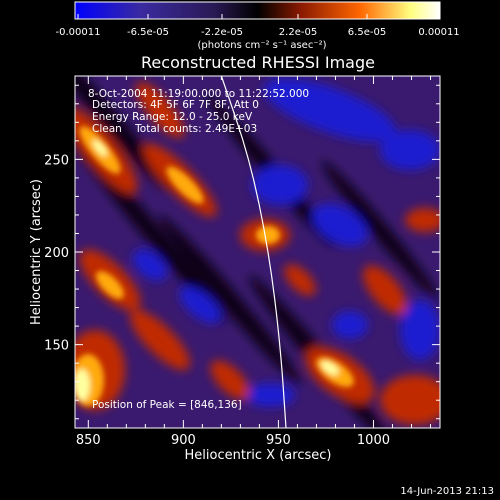 The width and height of the screenshot is (500, 500). I want to click on annotation-clean-counts: Clean Total counts: 2.49E+03, so click(174, 129).